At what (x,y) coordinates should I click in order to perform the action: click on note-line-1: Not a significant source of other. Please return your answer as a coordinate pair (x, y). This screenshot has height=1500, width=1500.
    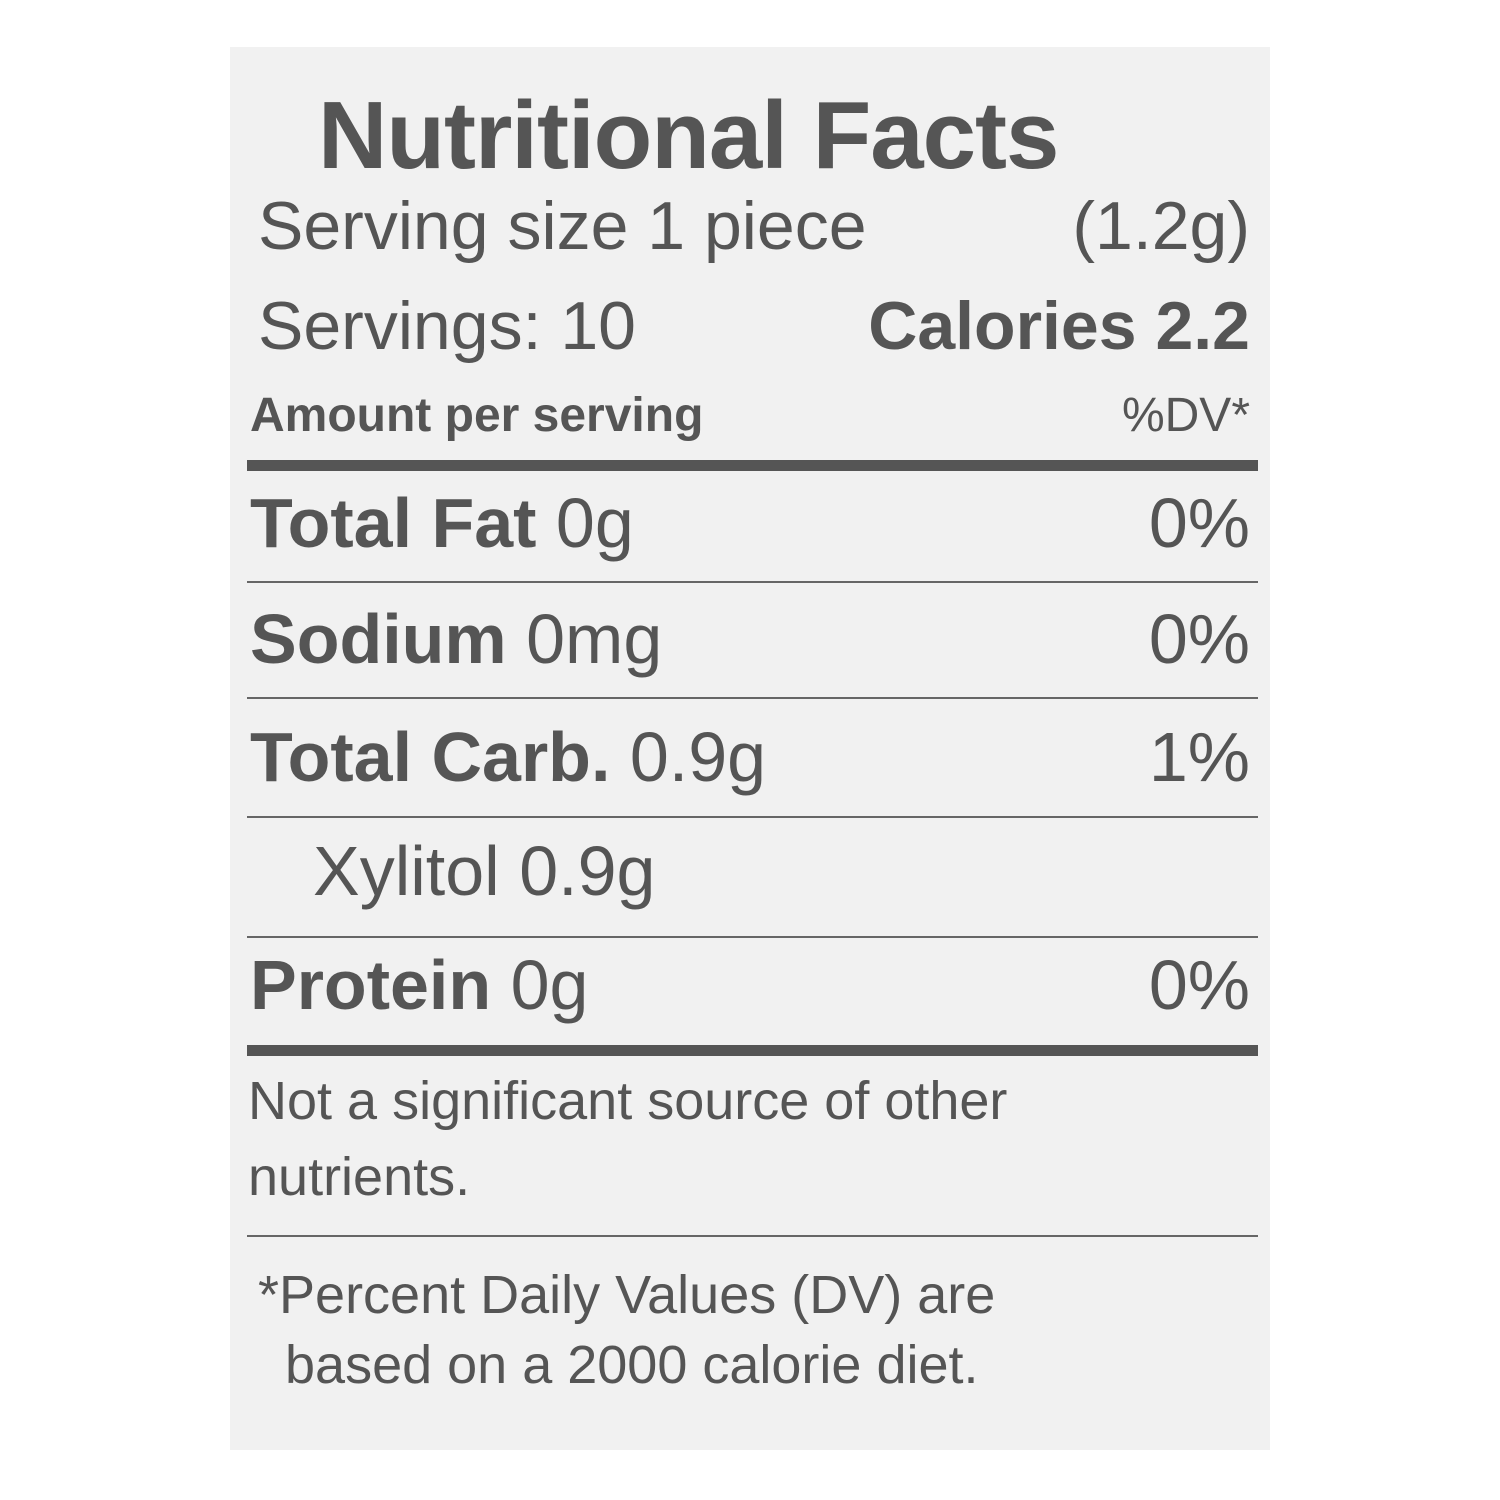
    Looking at the image, I should click on (628, 1101).